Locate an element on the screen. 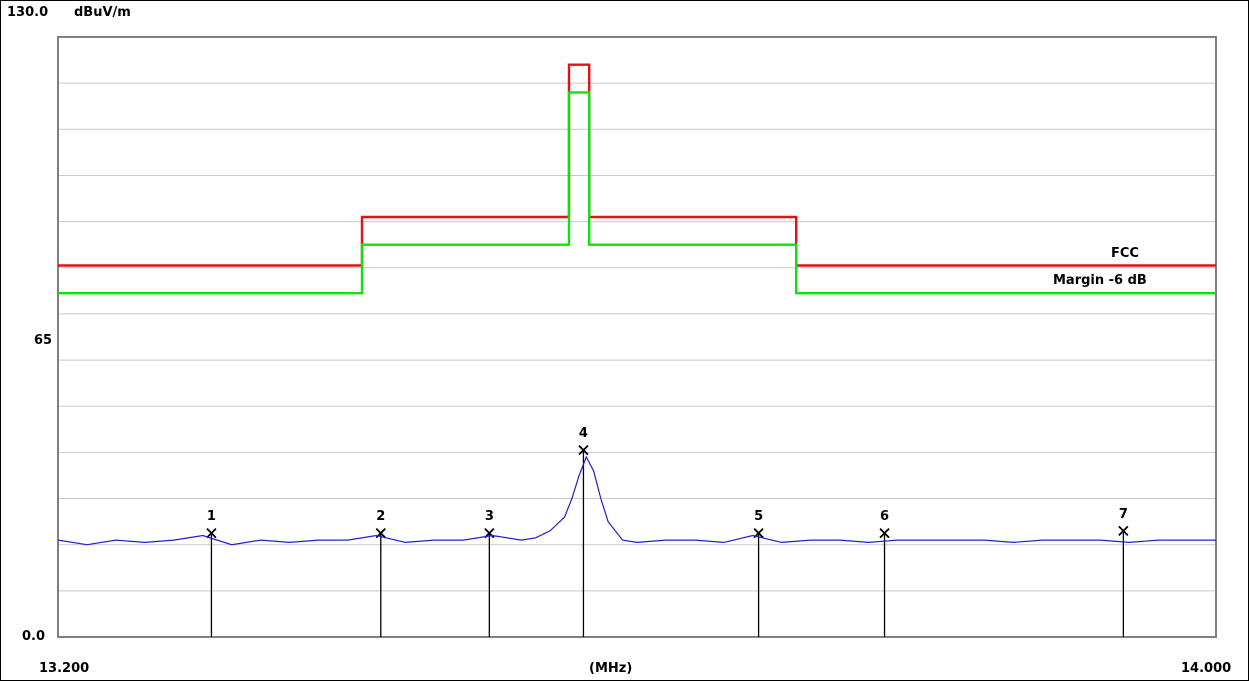 The image size is (1249, 682). x-axis-label: (MHz) is located at coordinates (610, 668).